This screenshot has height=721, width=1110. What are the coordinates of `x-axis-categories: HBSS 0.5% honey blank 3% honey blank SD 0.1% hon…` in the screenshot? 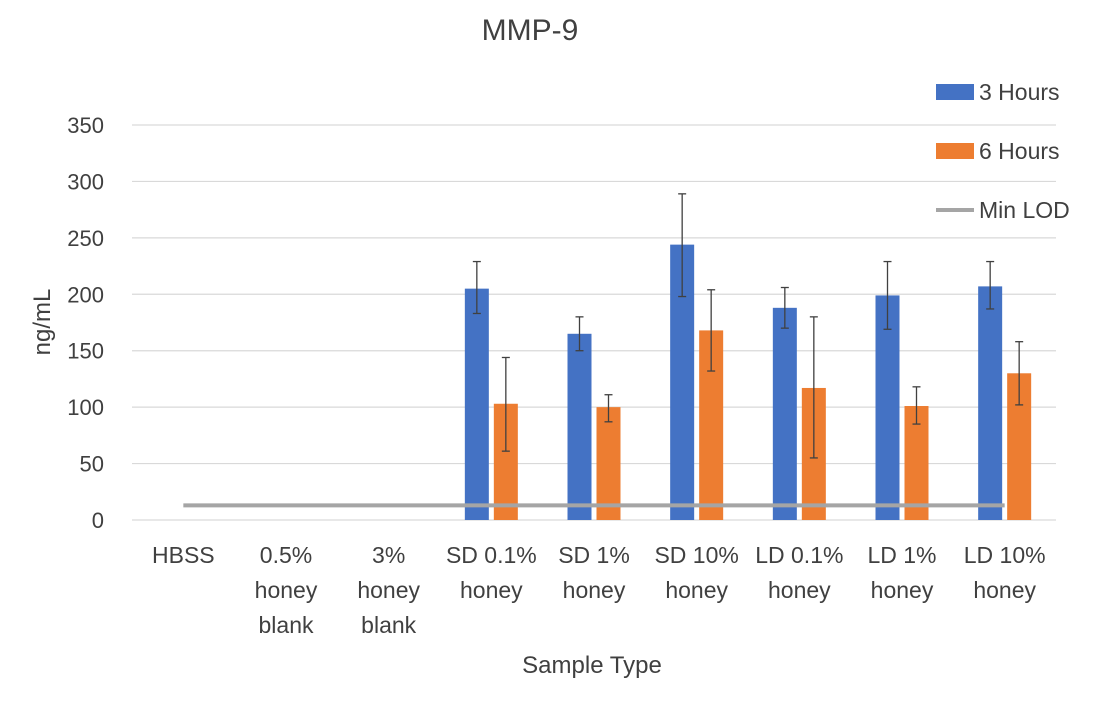 It's located at (599, 590).